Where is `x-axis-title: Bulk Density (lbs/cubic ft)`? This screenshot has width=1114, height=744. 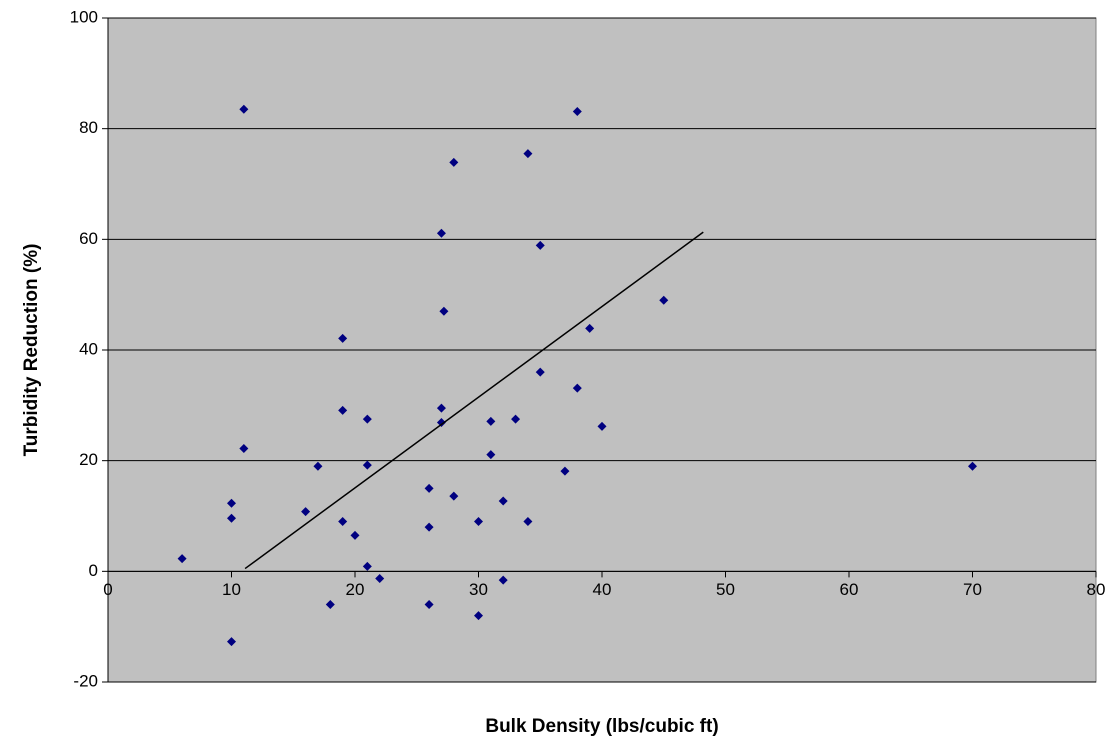 x-axis-title: Bulk Density (lbs/cubic ft) is located at coordinates (601, 726).